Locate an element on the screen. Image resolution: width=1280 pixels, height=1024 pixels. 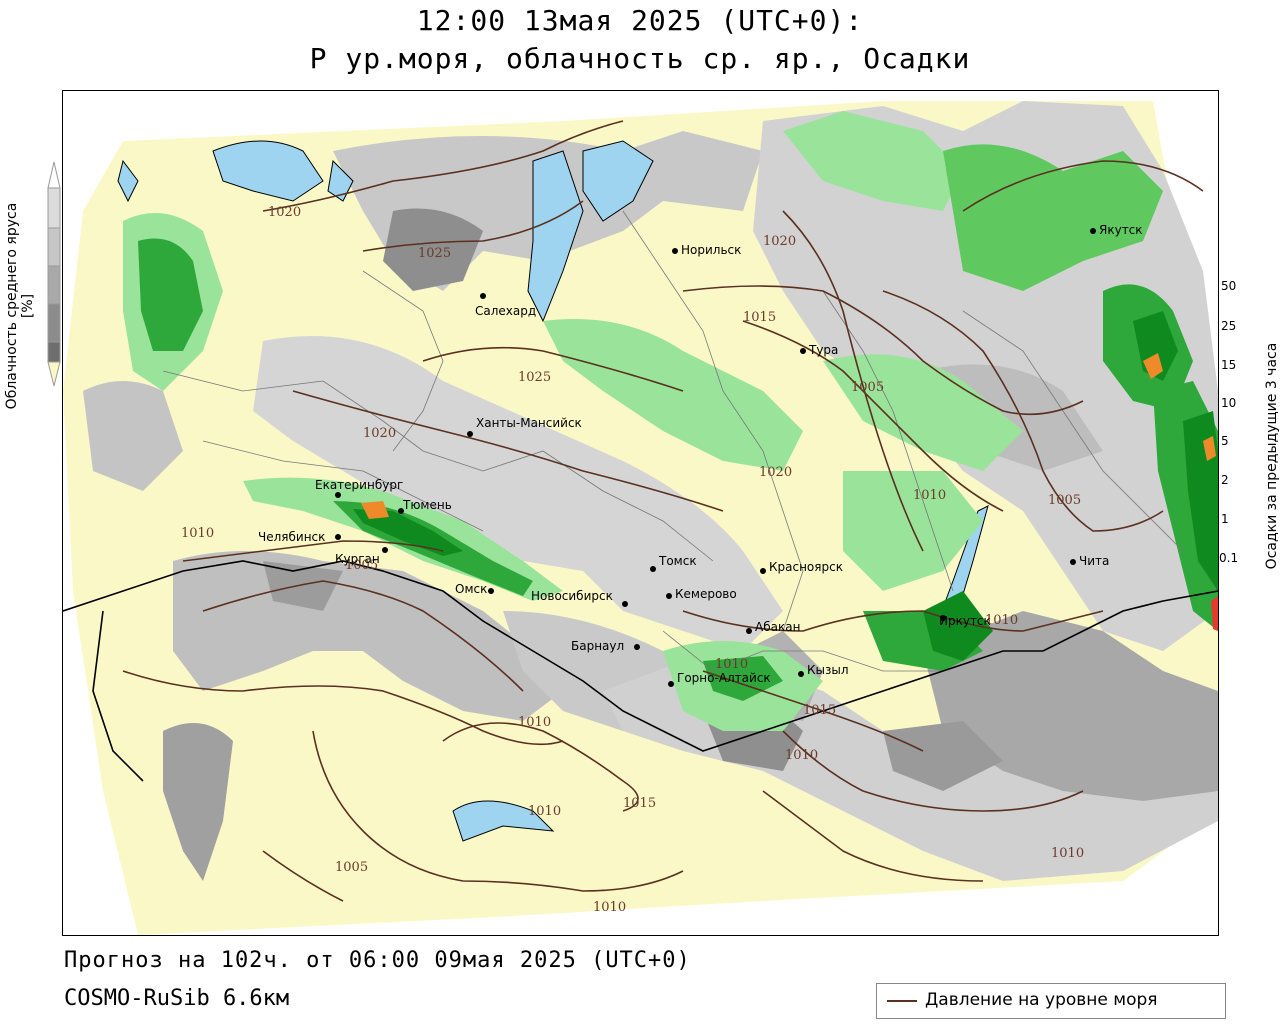
city-label: Челябинск is located at coordinates (291, 537).